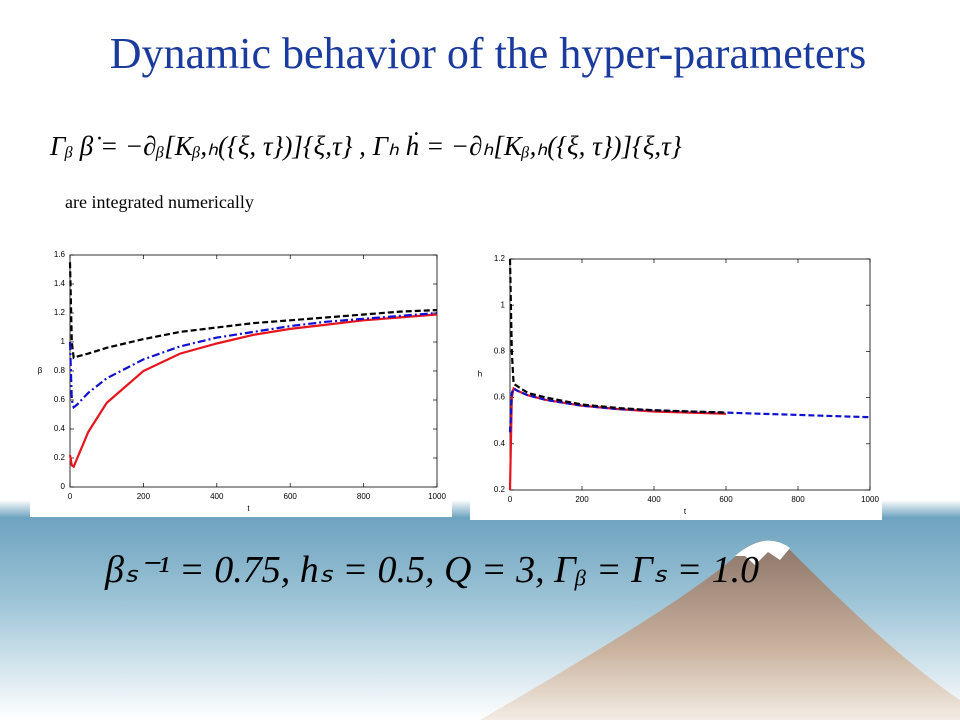 This screenshot has height=720, width=960. What do you see at coordinates (60, 254) in the screenshot?
I see `y-tick-label: 1.6` at bounding box center [60, 254].